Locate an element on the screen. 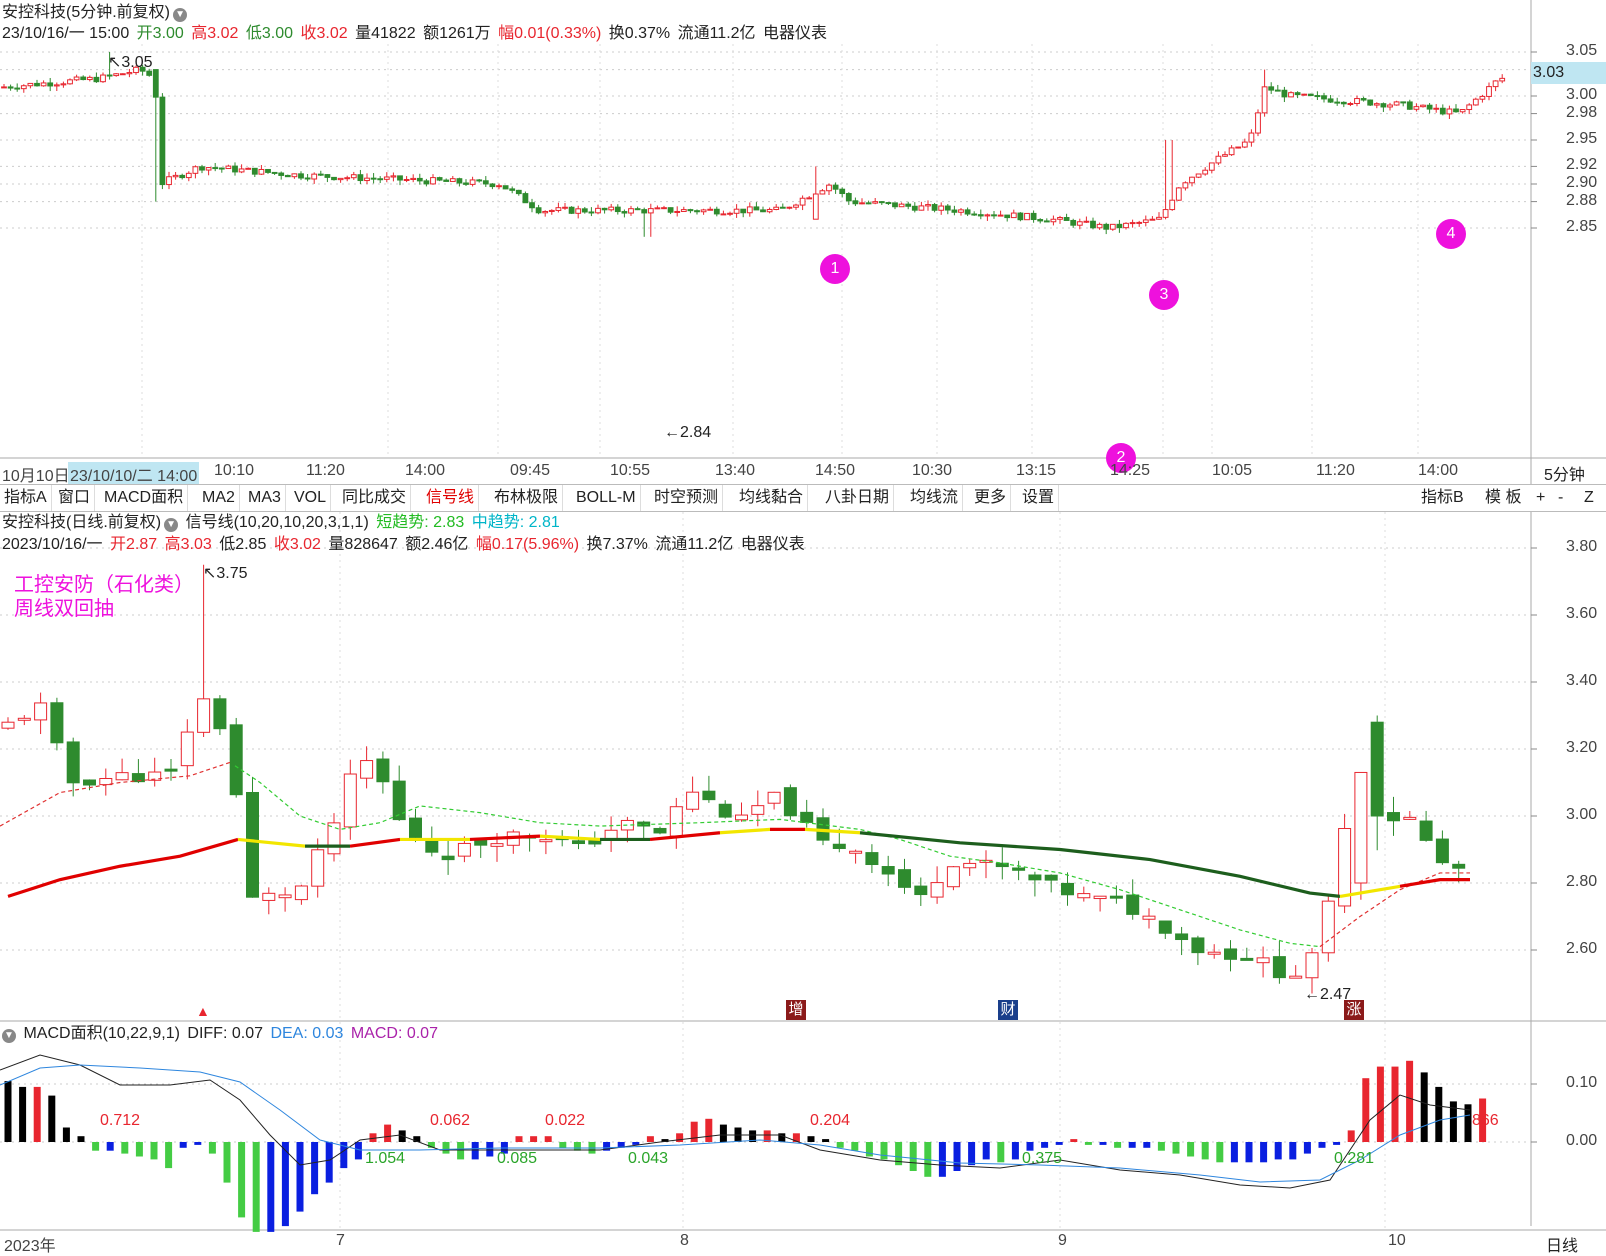  intraday-close: 收3.02 is located at coordinates (324, 33).